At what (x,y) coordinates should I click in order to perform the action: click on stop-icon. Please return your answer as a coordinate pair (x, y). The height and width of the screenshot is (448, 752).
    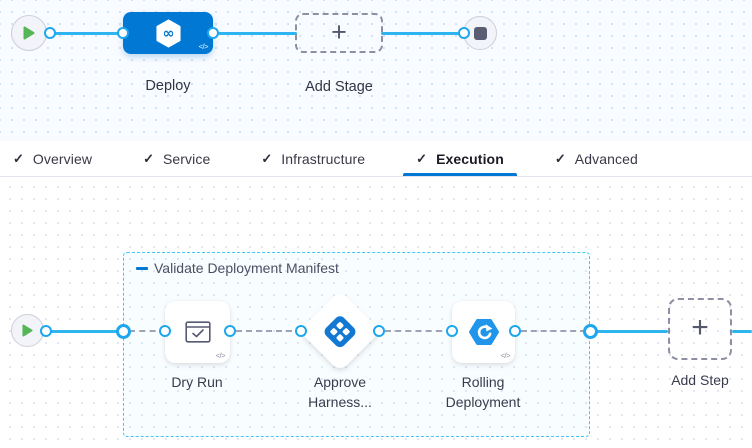
    Looking at the image, I should click on (480, 33).